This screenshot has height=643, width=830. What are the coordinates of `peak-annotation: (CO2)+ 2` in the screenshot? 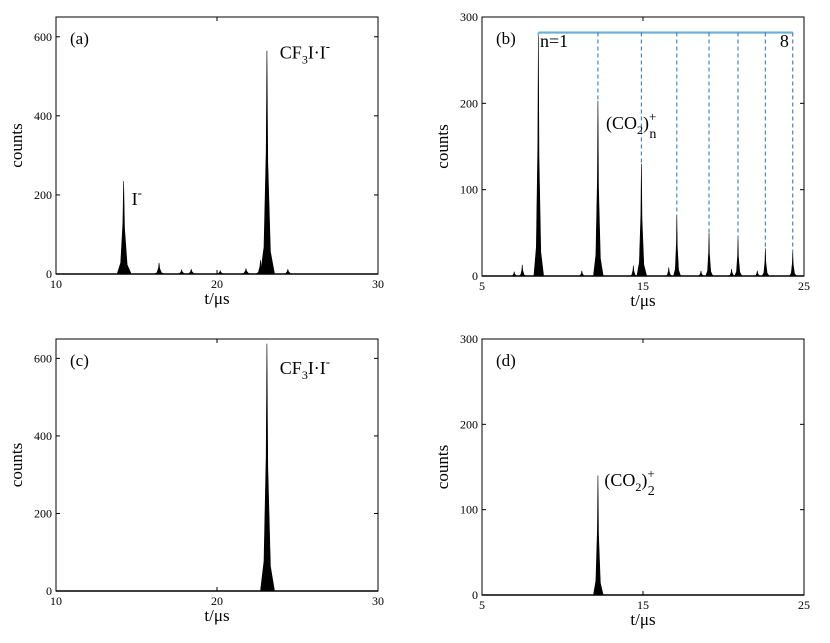 It's located at (629, 482).